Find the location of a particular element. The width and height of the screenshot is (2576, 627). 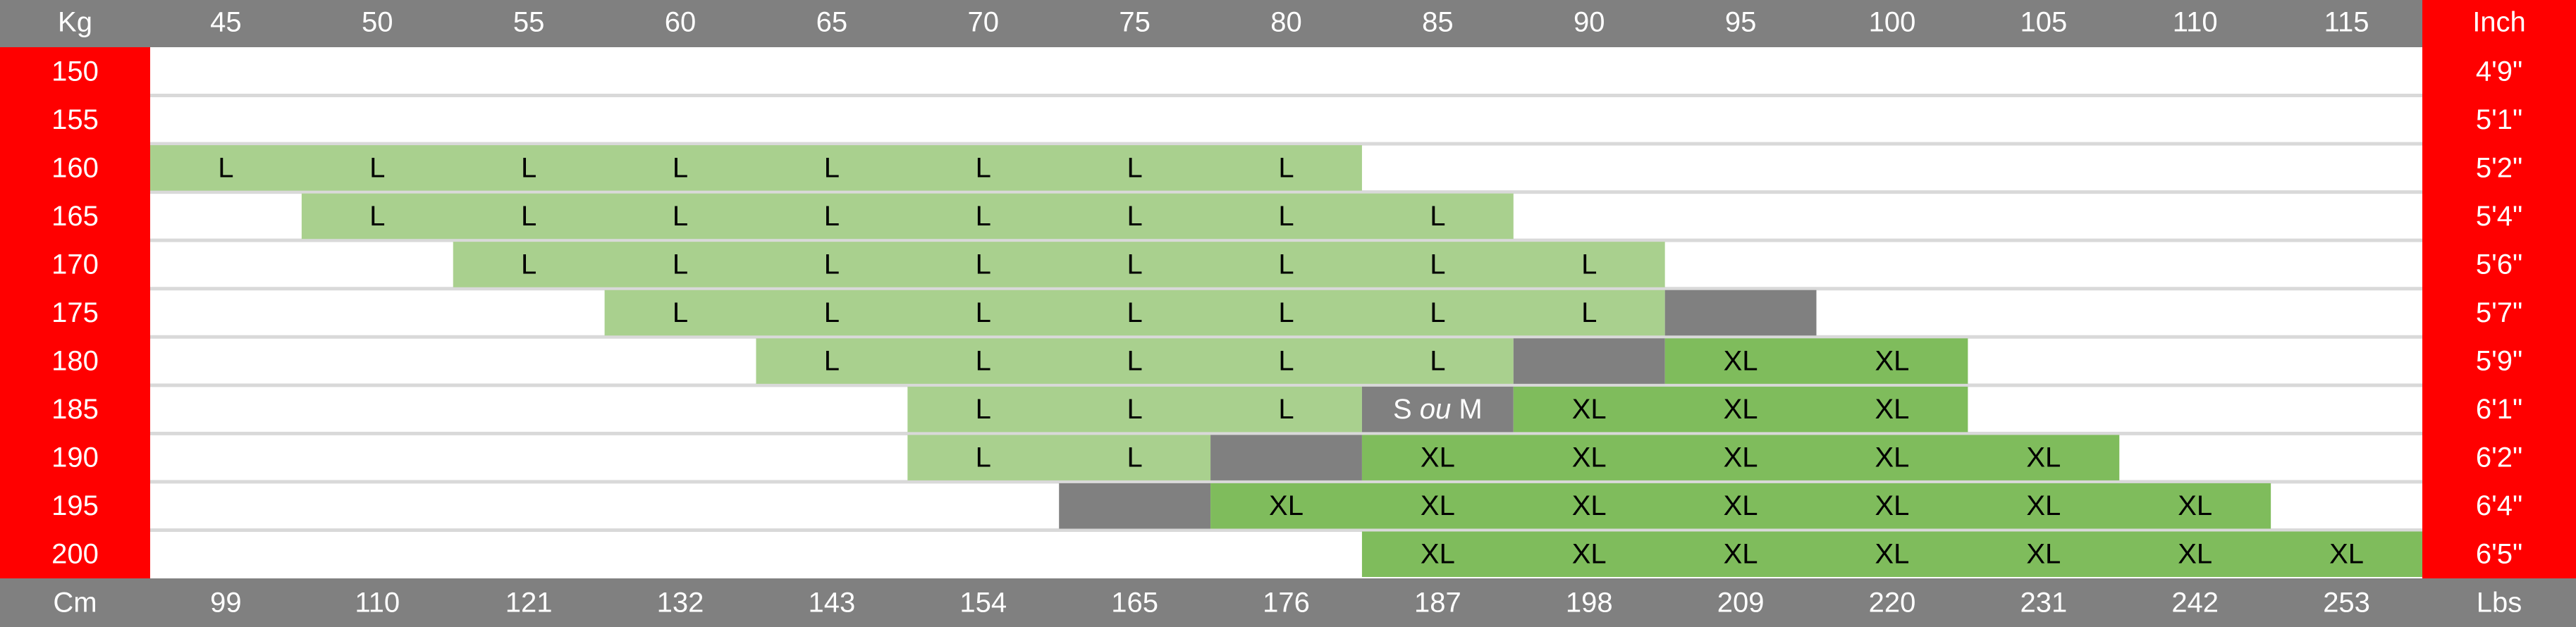

height-inch-tick: 5'7" is located at coordinates (2499, 312).